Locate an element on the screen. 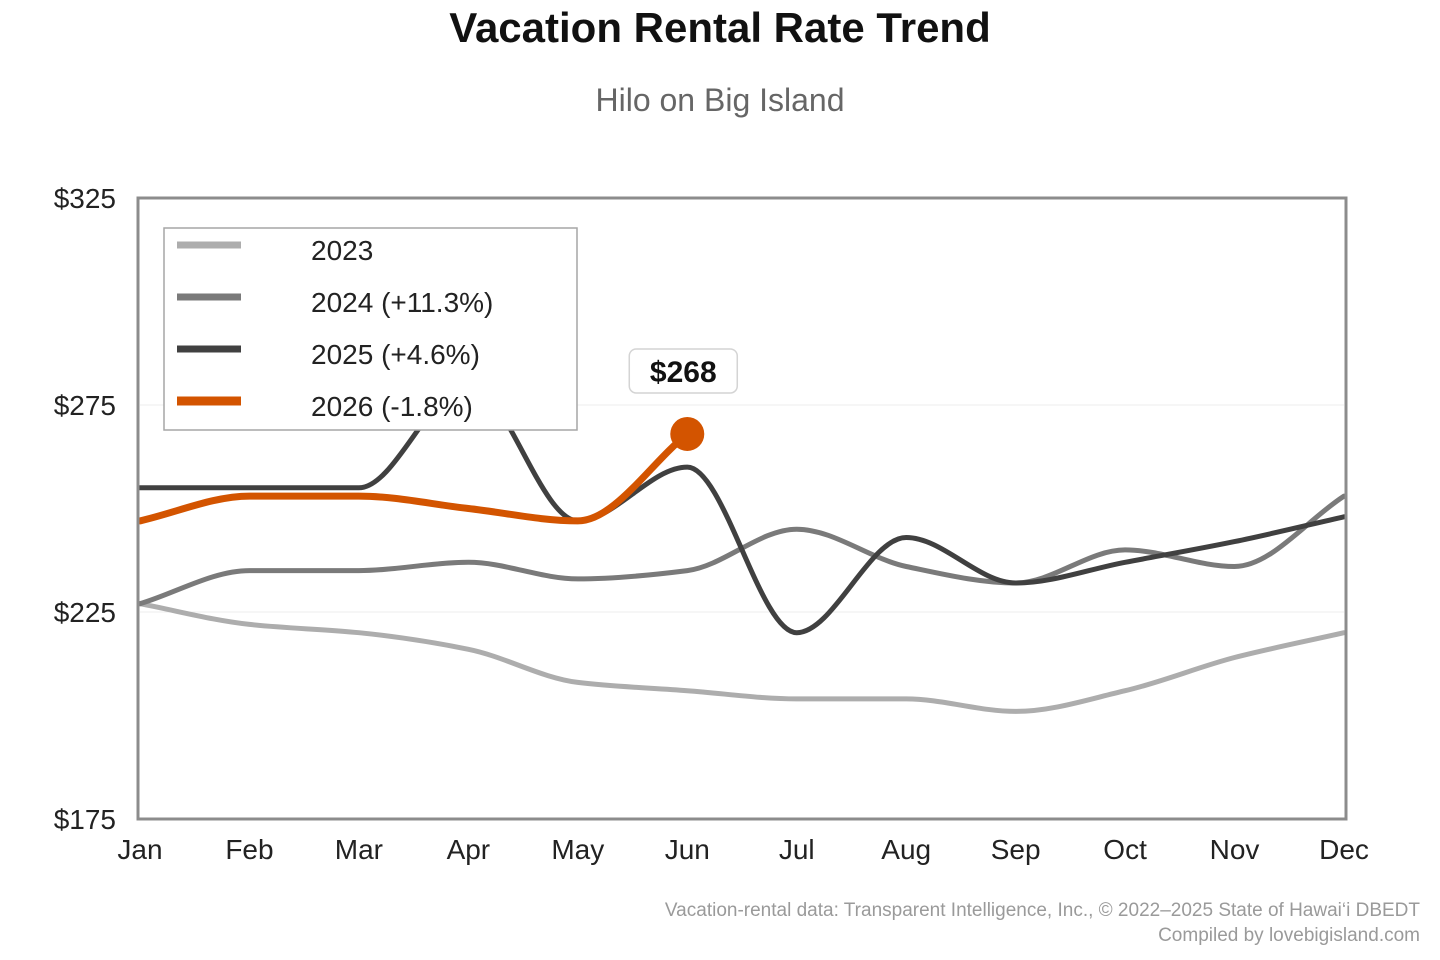 The width and height of the screenshot is (1440, 960). annotation-box is located at coordinates (683, 371).